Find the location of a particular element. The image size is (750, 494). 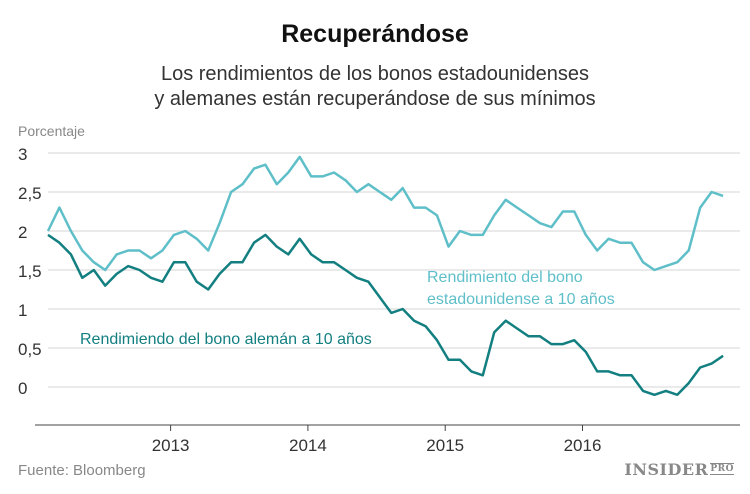

x-tick-label: 2016 is located at coordinates (583, 445).